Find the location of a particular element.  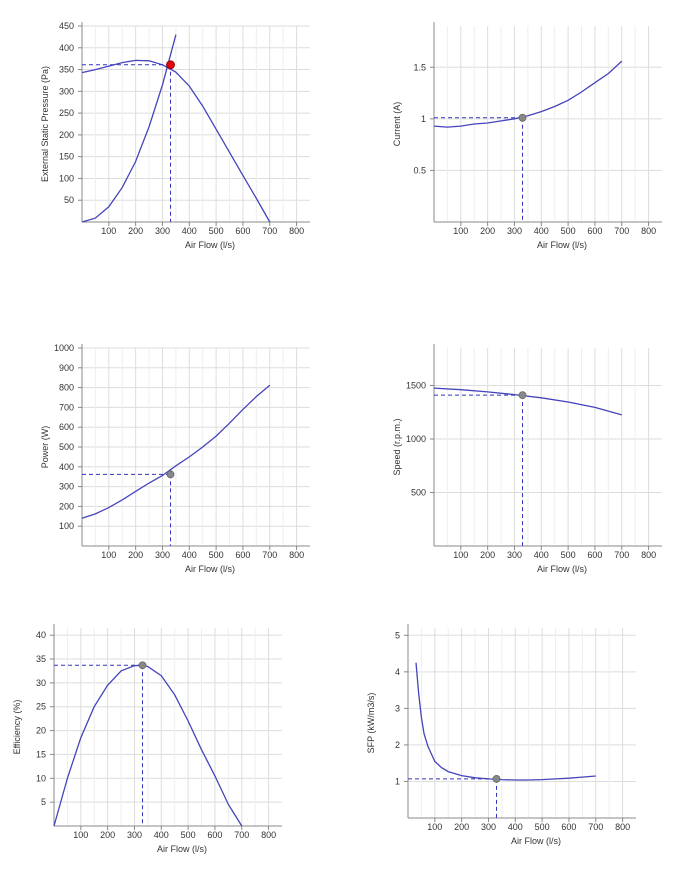

y-axis-title: Power (W) is located at coordinates (45, 447).